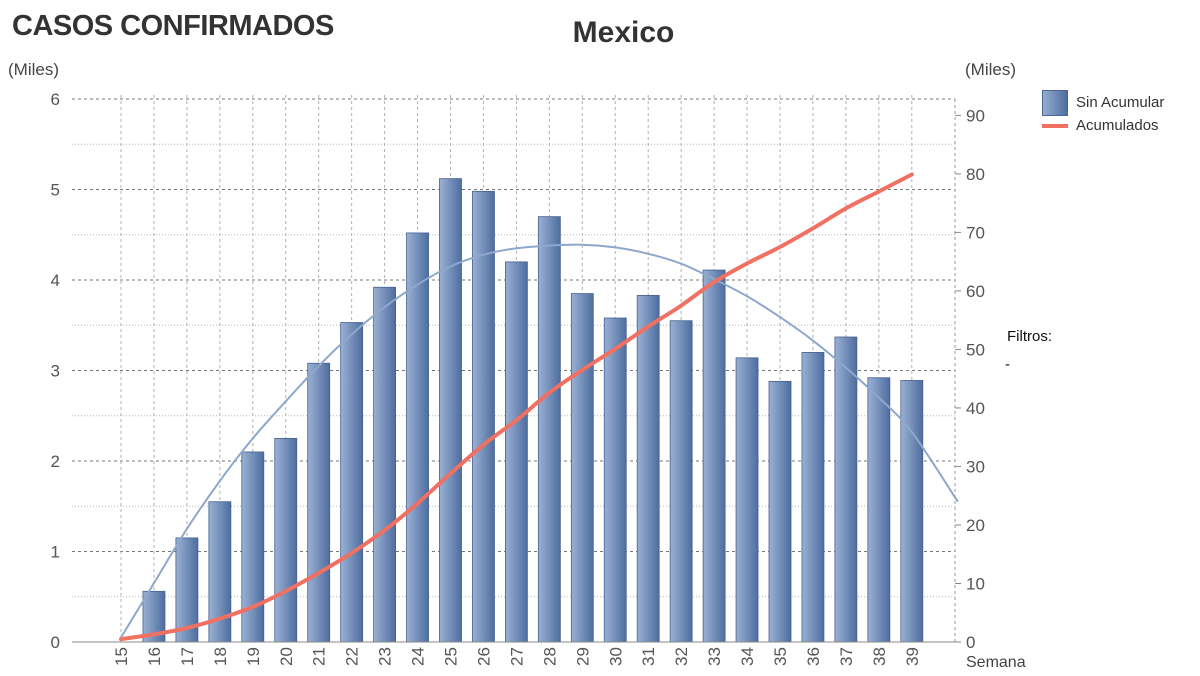 The height and width of the screenshot is (676, 1200). Describe the element at coordinates (747, 656) in the screenshot. I see `x-tick-label-34: 34` at that location.